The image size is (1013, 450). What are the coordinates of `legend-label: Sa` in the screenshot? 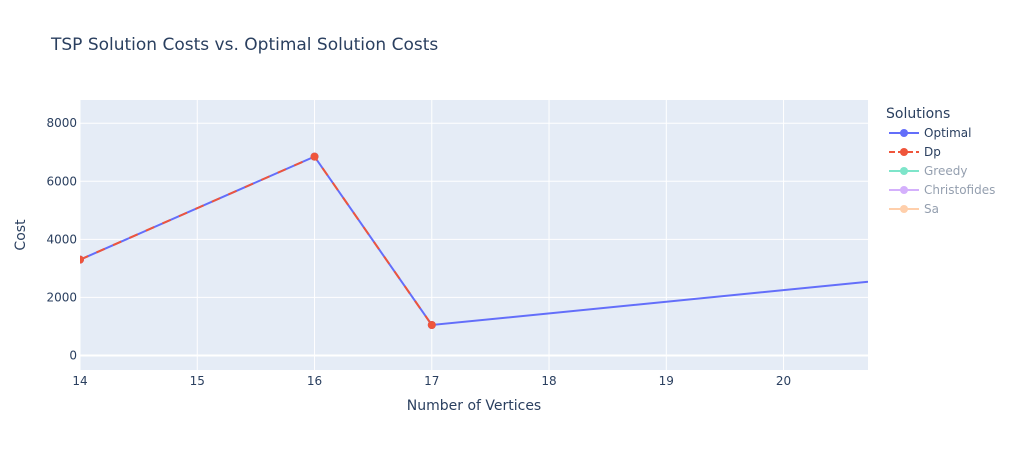 It's located at (931, 209).